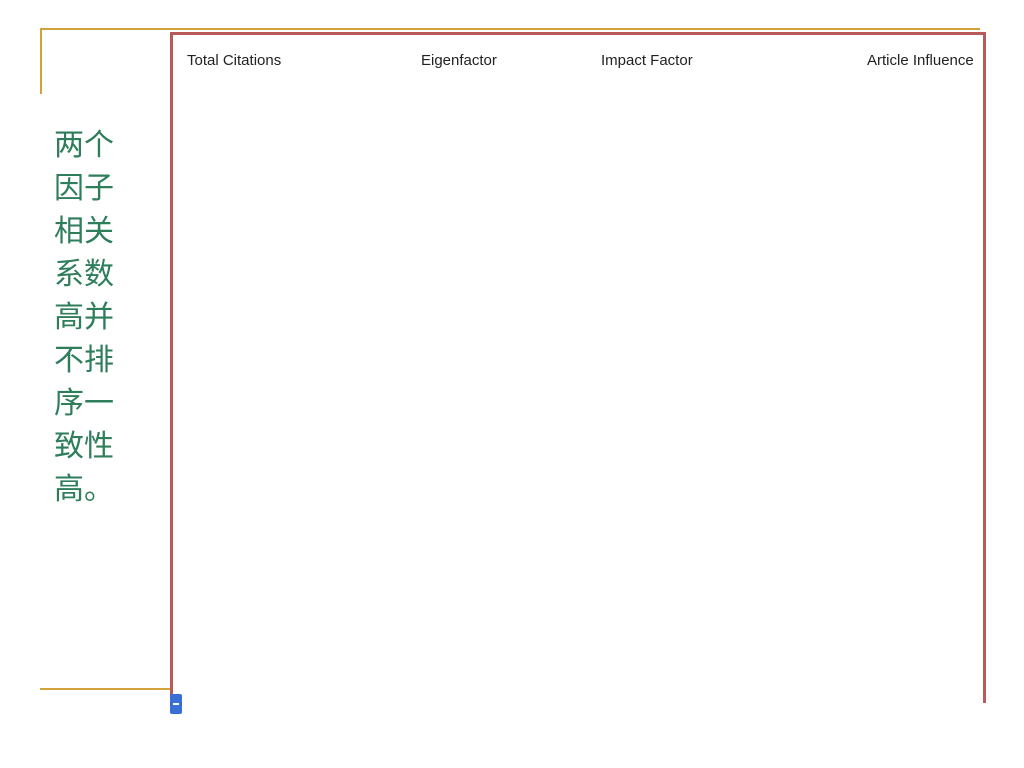 The image size is (1024, 768). I want to click on scroll-handle, so click(176, 704).